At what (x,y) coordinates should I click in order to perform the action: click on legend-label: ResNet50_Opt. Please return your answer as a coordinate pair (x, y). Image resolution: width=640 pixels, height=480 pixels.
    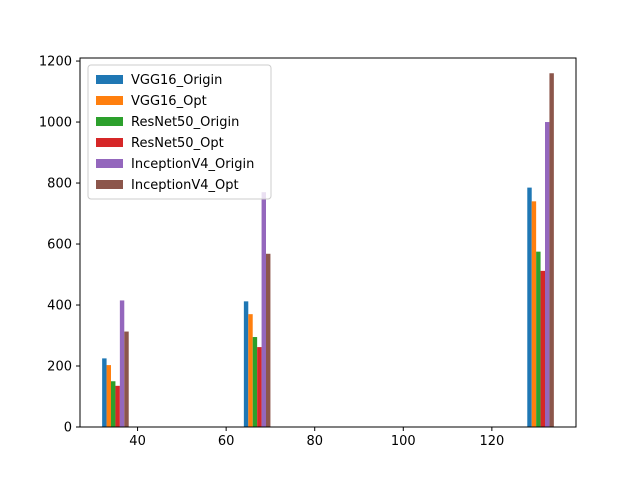
    Looking at the image, I should click on (177, 143).